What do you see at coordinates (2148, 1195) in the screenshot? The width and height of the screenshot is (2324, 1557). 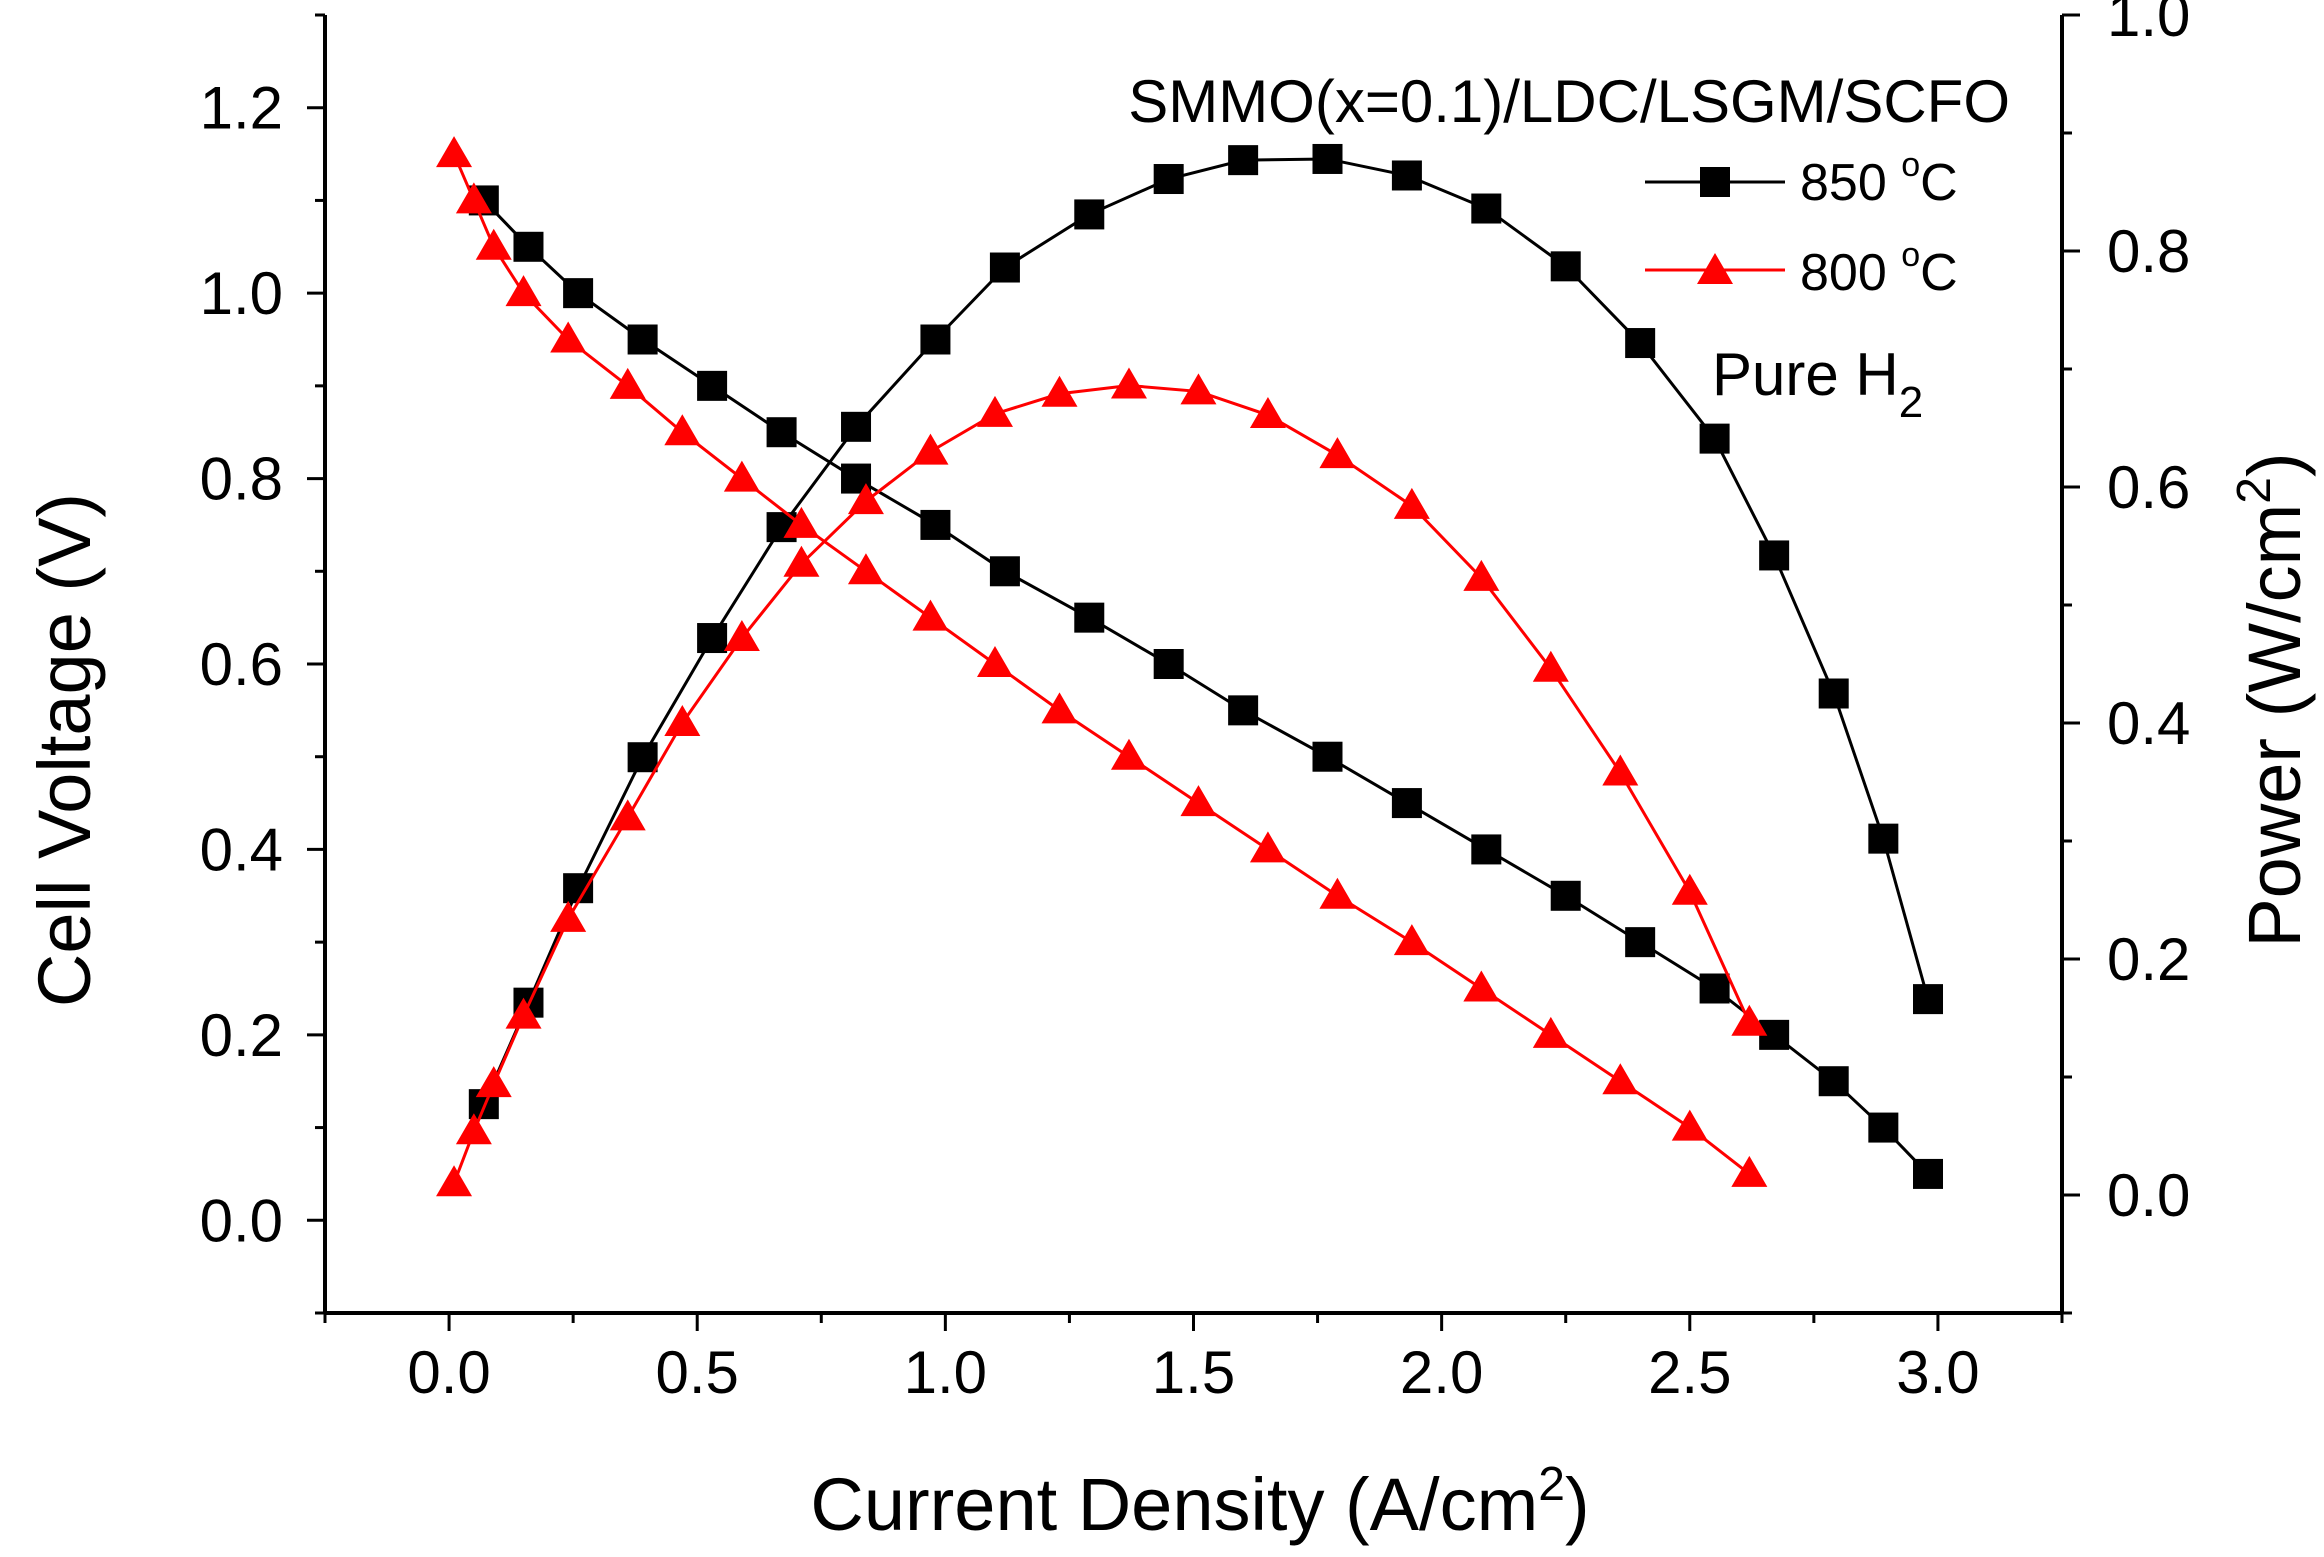 I see `right-y-tick-label: 0.0` at bounding box center [2148, 1195].